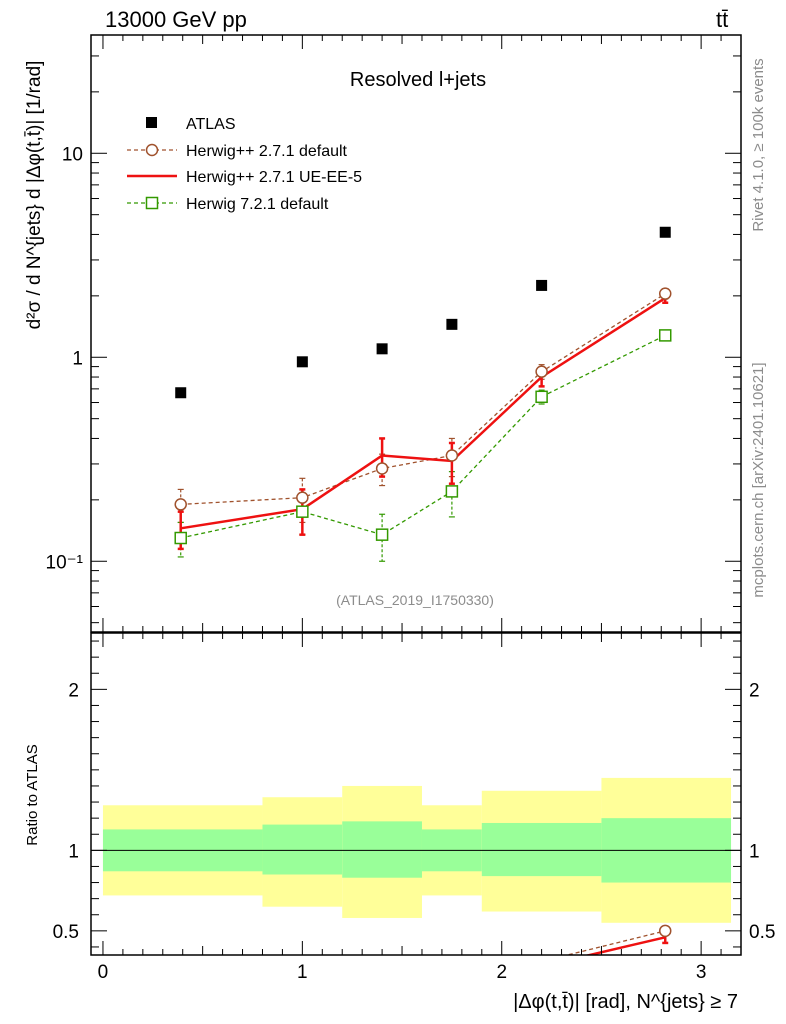 This screenshot has width=786, height=1024. I want to click on legend-herwig721-label: Herwig 7.2.1 default, so click(257, 204).